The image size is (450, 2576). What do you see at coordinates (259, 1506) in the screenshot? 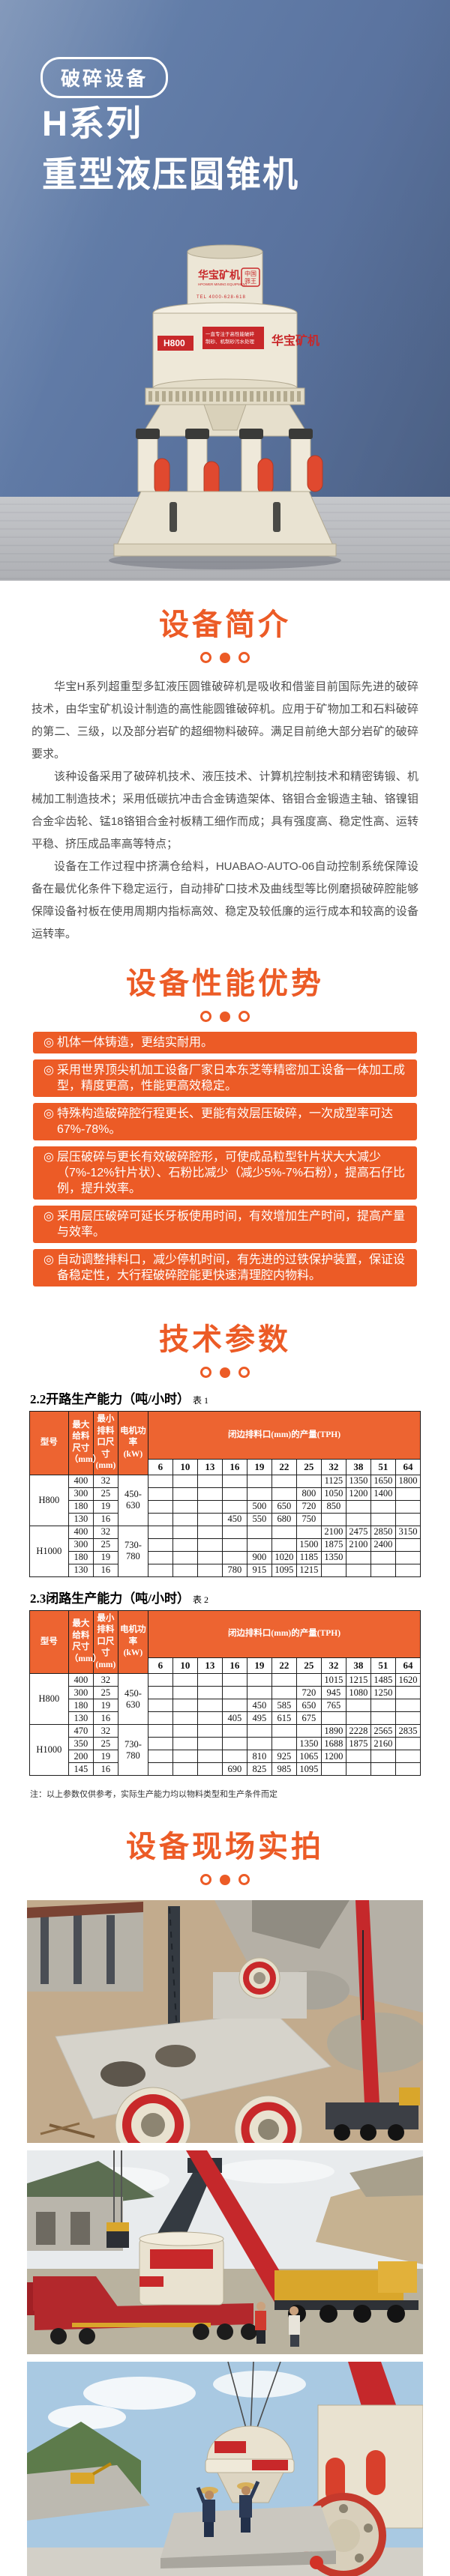
I see `capacity-value-cell: 500` at bounding box center [259, 1506].